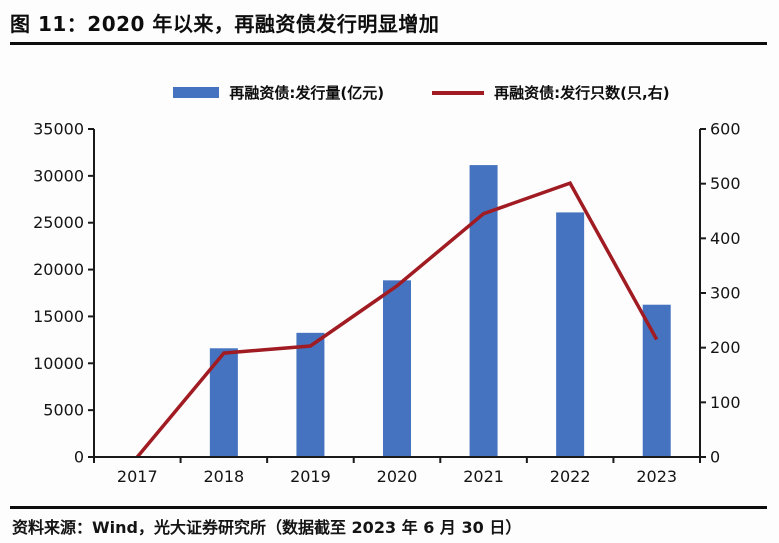 This screenshot has height=543, width=779. Describe the element at coordinates (483, 476) in the screenshot. I see `x-axis-label-2021: 2021` at that location.